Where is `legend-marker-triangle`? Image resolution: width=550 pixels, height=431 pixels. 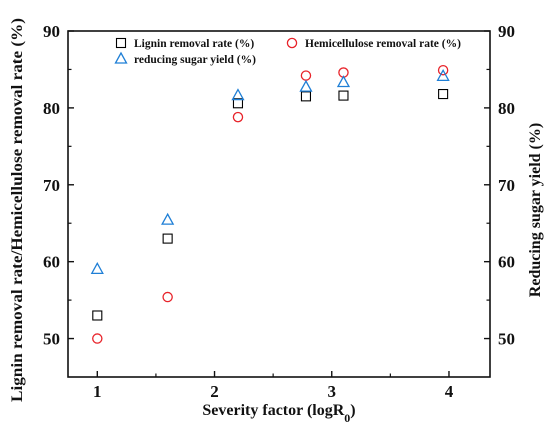
legend-marker-triangle is located at coordinates (121, 57).